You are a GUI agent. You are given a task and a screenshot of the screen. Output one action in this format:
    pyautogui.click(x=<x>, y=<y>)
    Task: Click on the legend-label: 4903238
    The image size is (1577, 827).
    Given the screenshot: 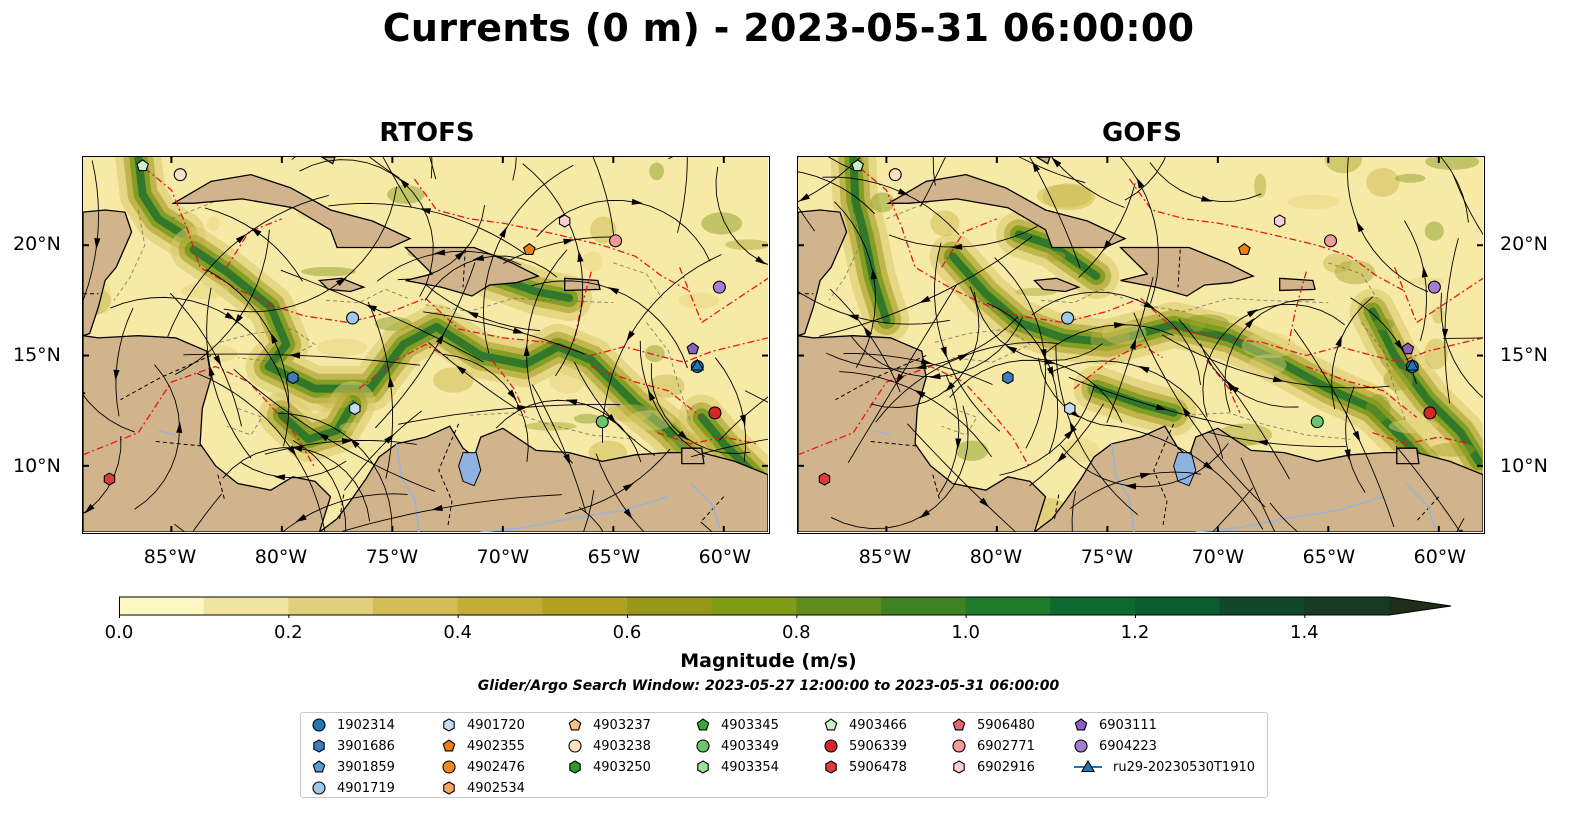 What is the action you would take?
    pyautogui.click(x=622, y=746)
    